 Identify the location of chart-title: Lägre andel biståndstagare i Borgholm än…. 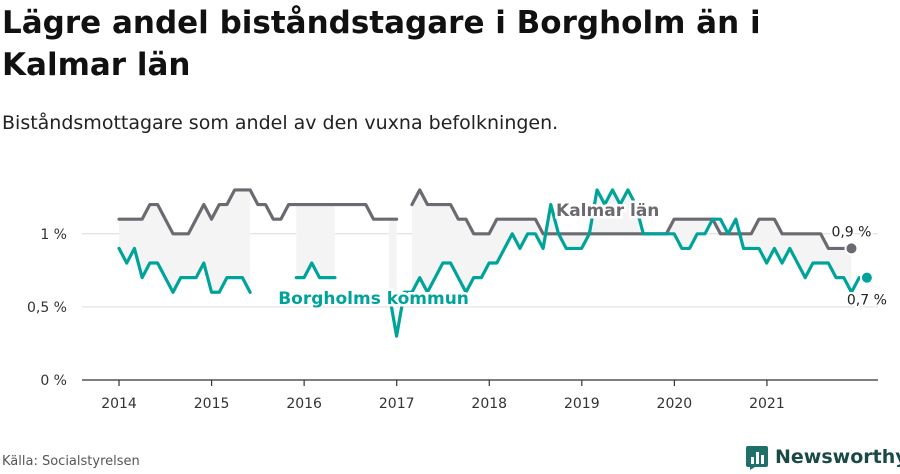
(381, 44).